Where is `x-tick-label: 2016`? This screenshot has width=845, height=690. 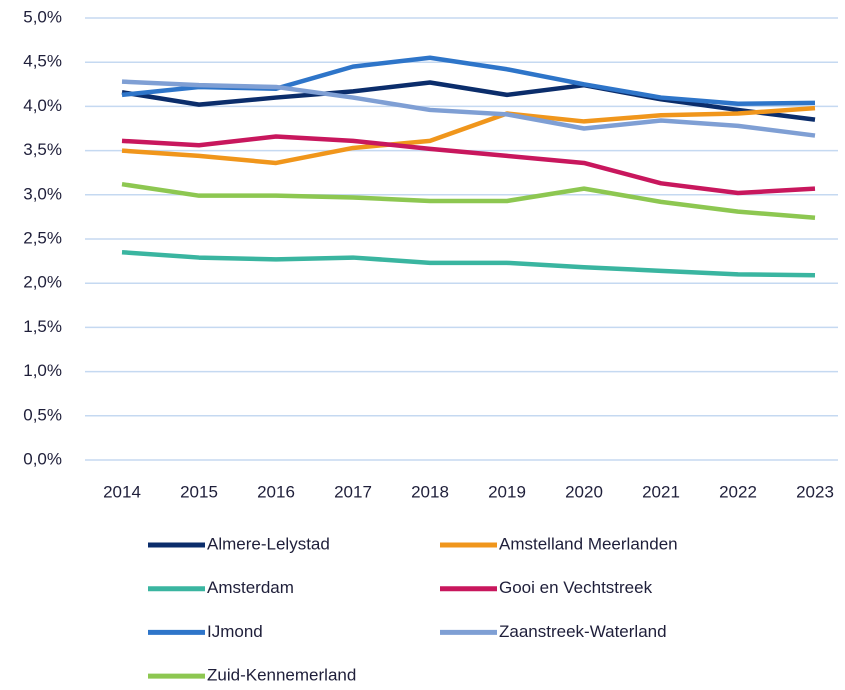 x-tick-label: 2016 is located at coordinates (276, 491).